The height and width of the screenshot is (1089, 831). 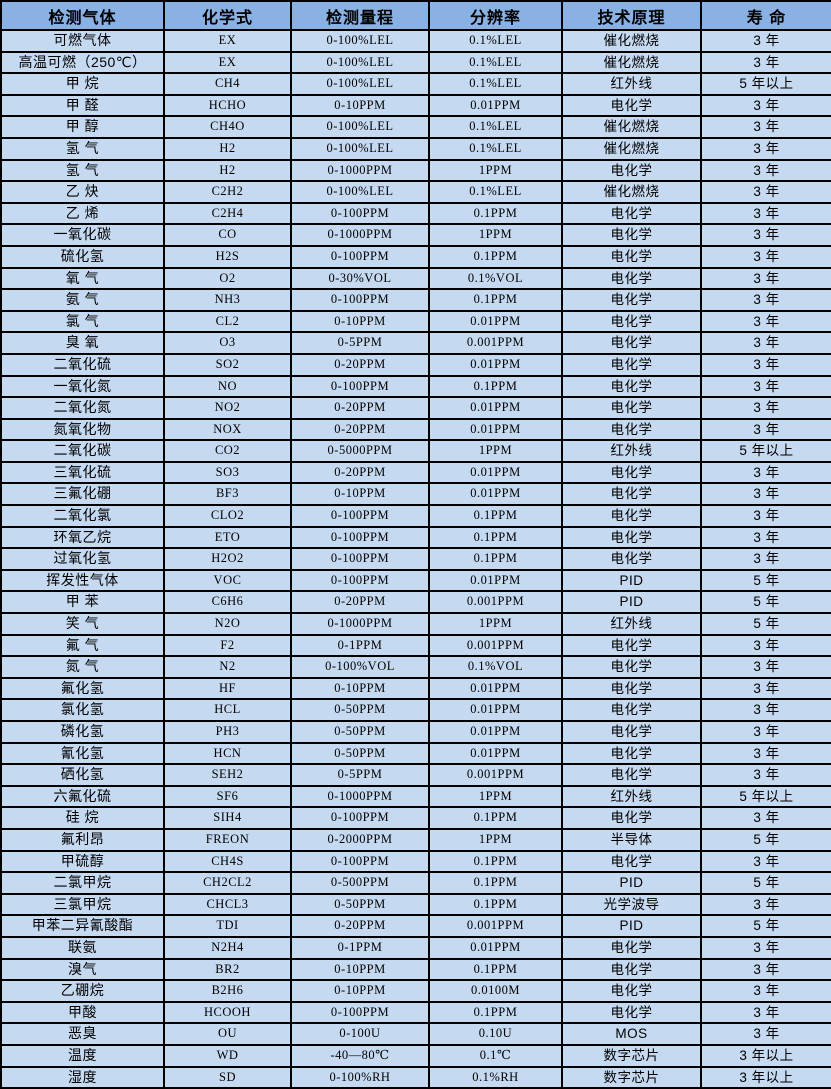 What do you see at coordinates (82, 408) in the screenshot?
I see `cell-gas: 二氧化氮` at bounding box center [82, 408].